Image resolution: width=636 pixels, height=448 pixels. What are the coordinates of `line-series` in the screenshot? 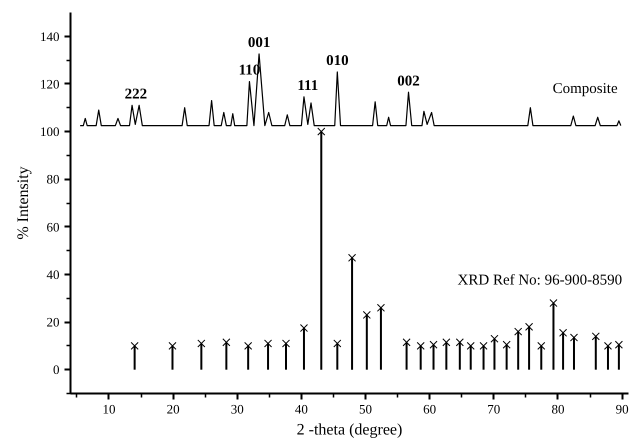 It's located at (351, 89).